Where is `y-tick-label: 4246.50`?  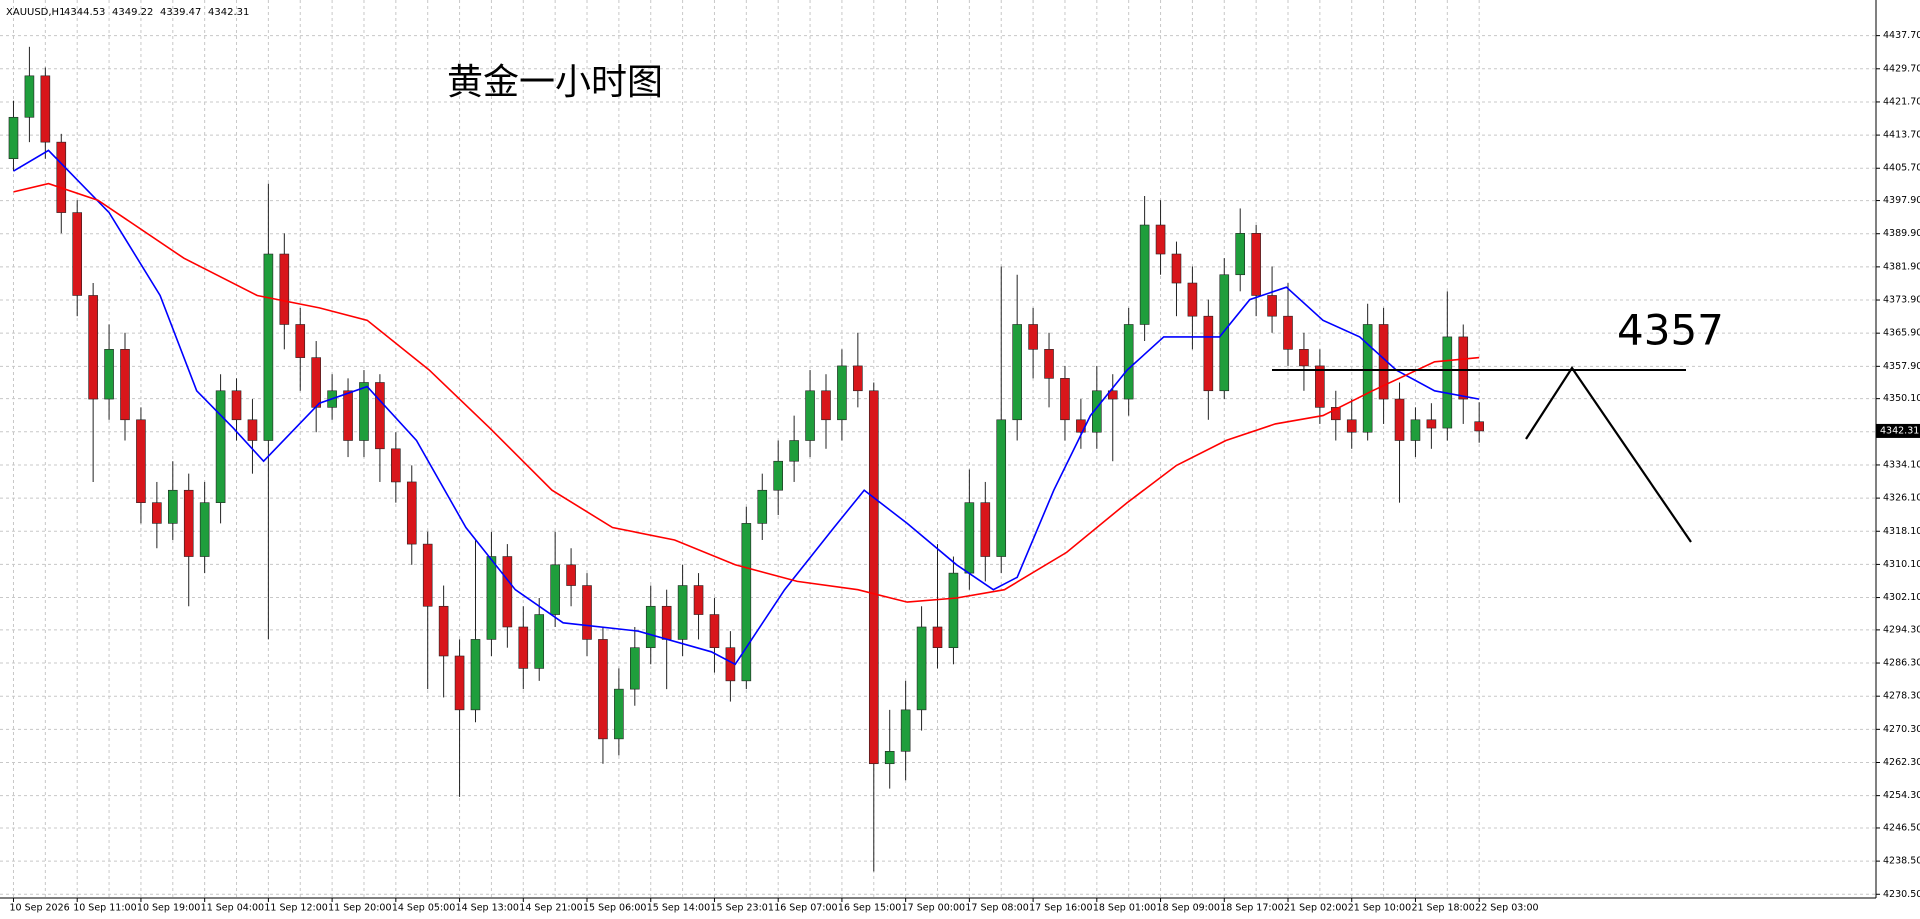
y-tick-label: 4246.50 is located at coordinates (1901, 827).